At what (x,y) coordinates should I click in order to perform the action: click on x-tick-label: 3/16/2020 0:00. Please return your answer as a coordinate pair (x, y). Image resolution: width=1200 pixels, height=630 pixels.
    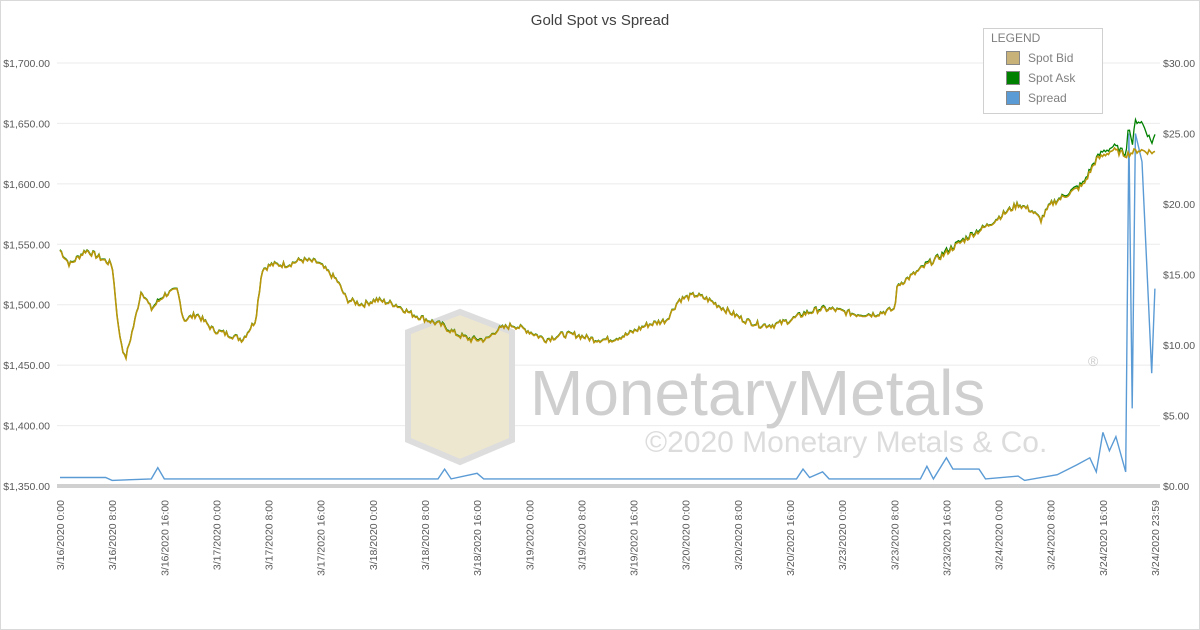
    Looking at the image, I should click on (61, 535).